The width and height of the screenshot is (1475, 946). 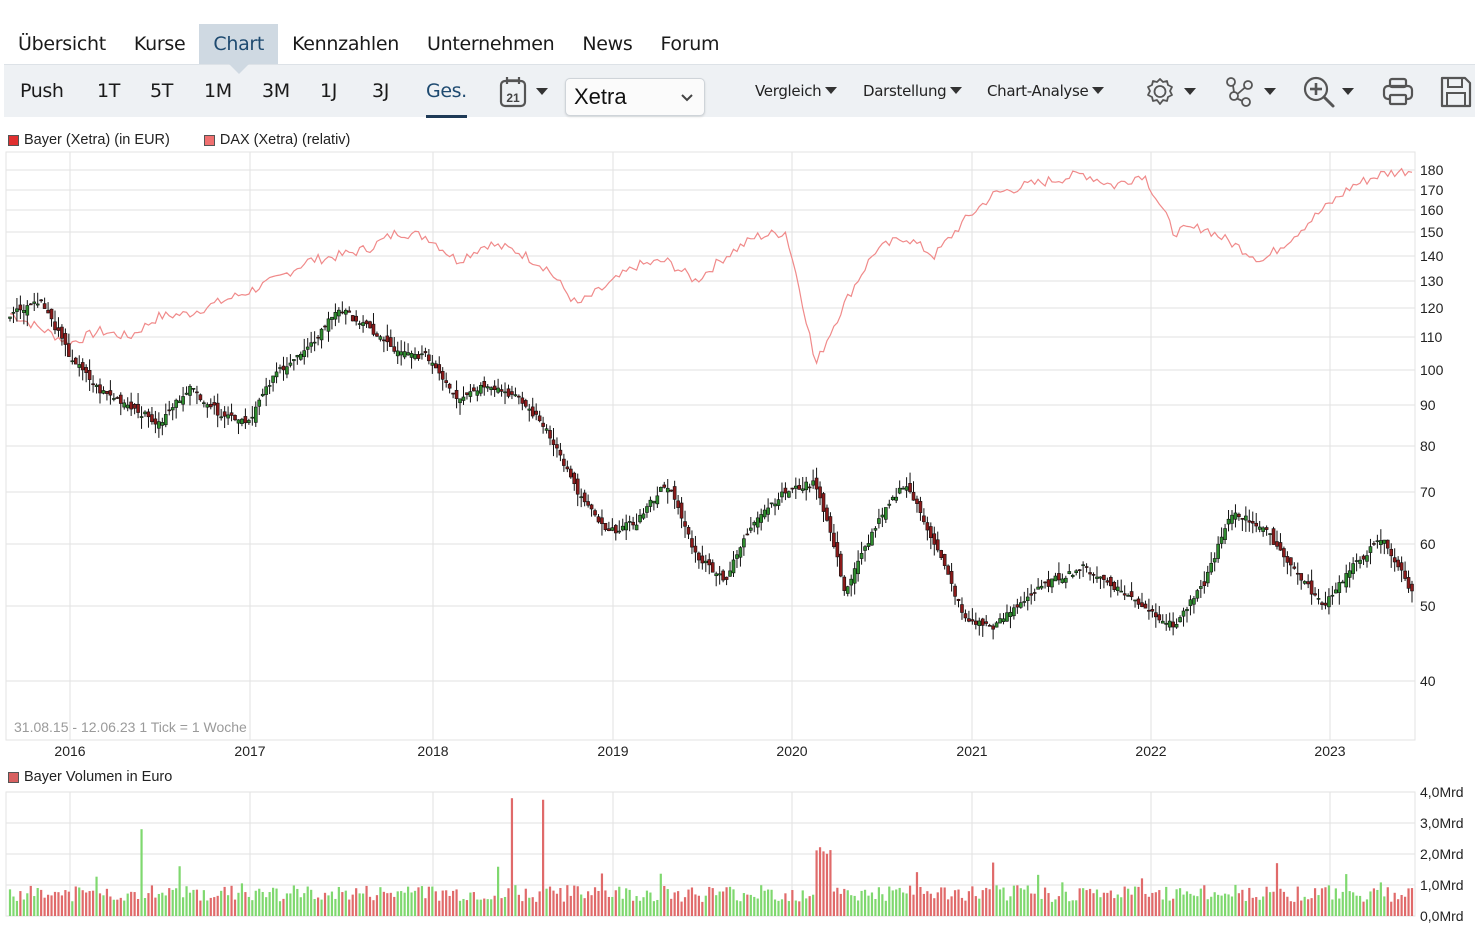 I want to click on y-tick-label: 110, so click(x=1431, y=337).